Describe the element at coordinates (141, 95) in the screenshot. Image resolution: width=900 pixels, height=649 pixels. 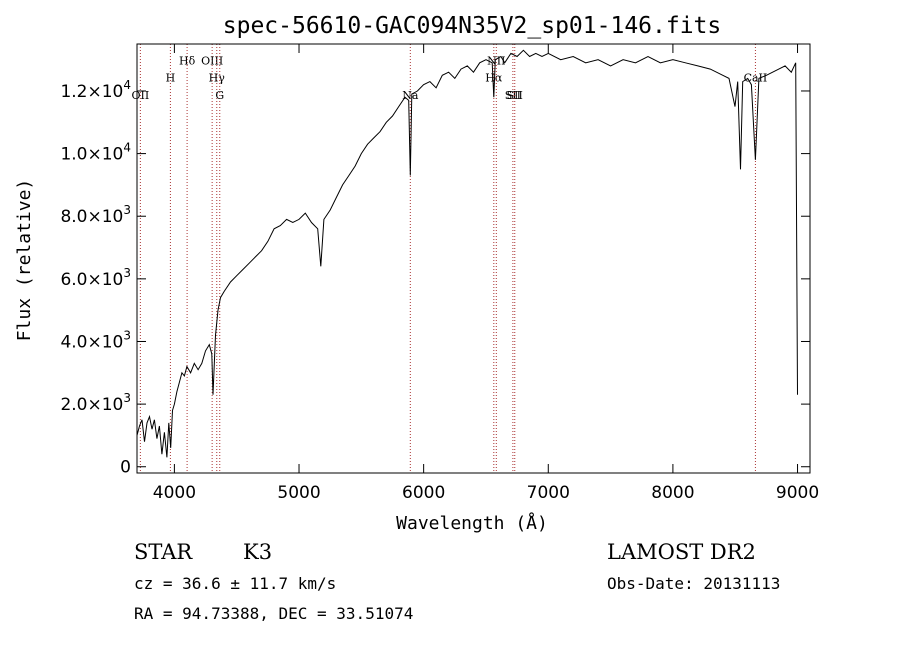
I see `line-marker-label: OII` at that location.